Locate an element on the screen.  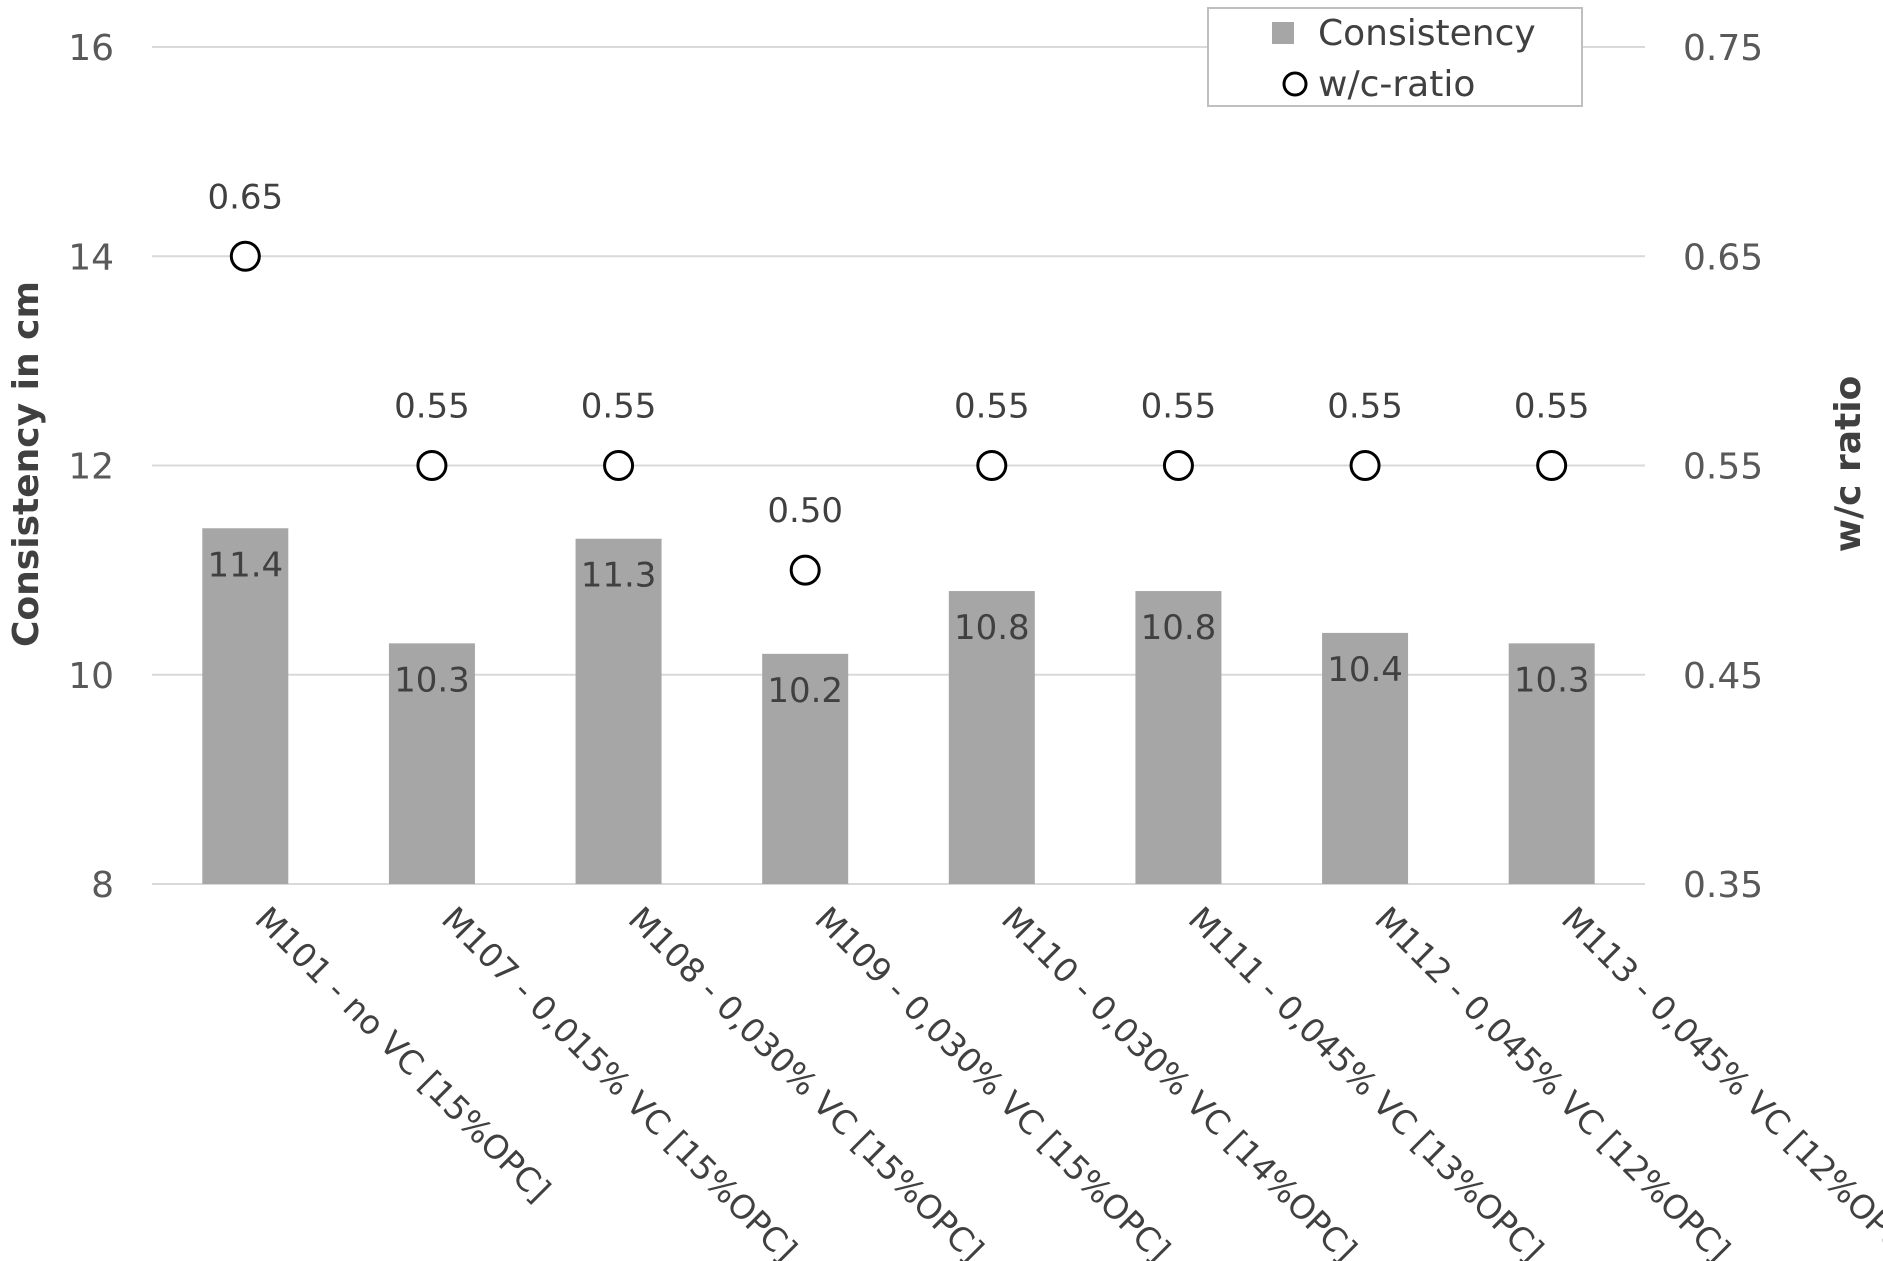
point-data-label: 0.50 is located at coordinates (805, 511).